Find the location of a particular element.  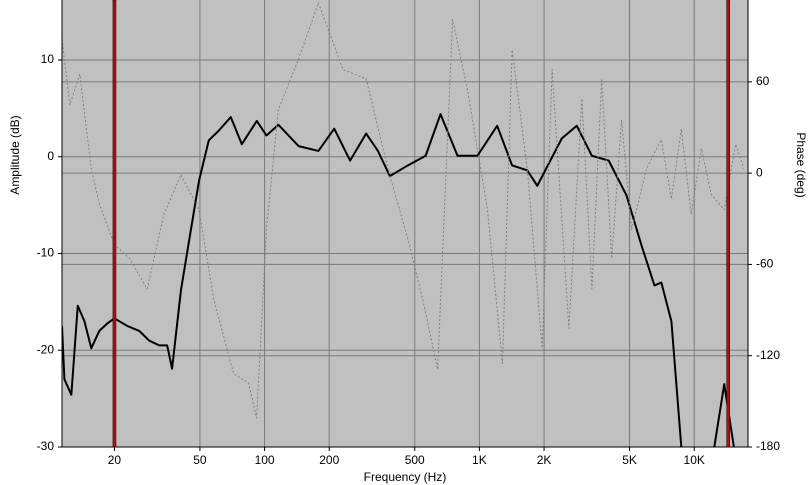

x-tick-label: 500 is located at coordinates (415, 460).